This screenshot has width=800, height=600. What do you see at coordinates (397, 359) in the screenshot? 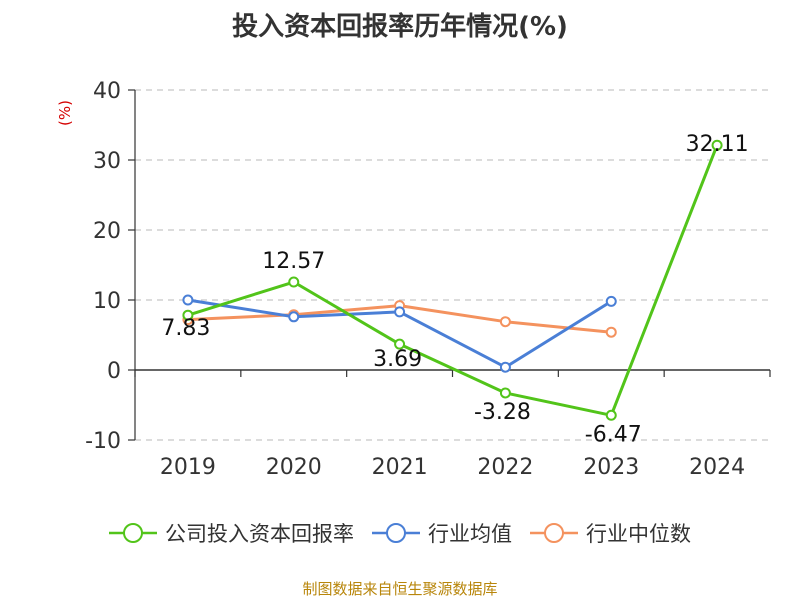
I see `data-label: 3.69` at bounding box center [397, 359].